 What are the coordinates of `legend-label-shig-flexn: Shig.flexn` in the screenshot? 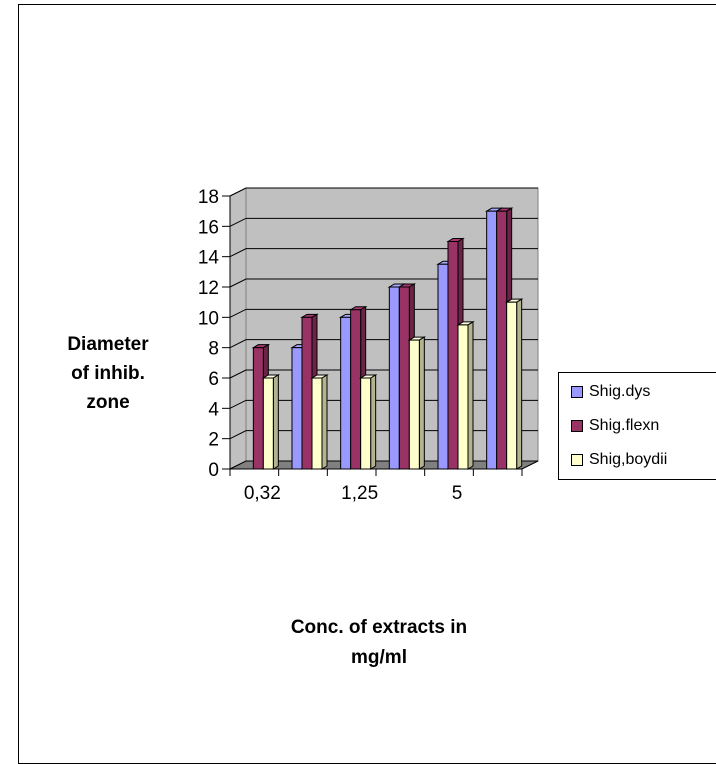 It's located at (624, 425).